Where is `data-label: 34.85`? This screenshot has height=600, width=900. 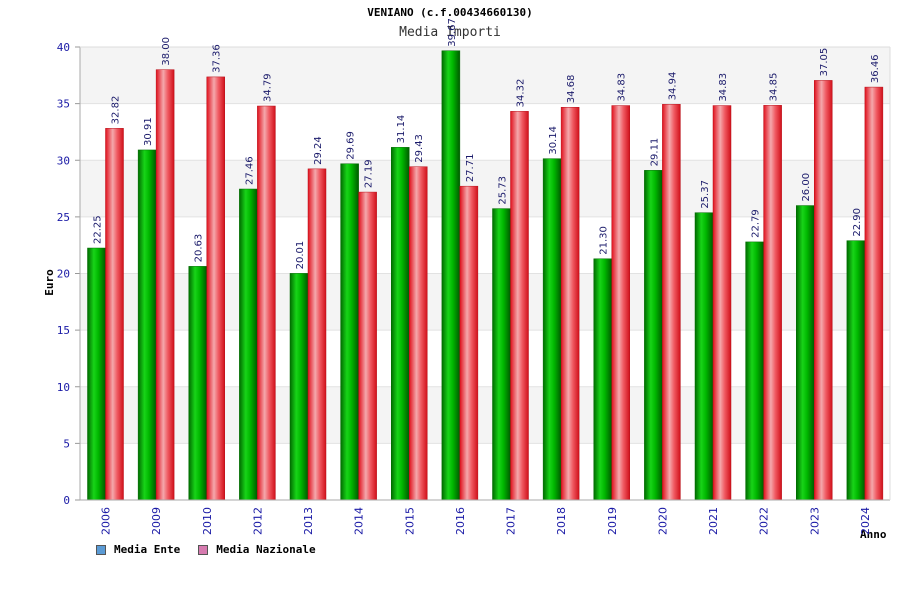 data-label: 34.85 is located at coordinates (774, 87).